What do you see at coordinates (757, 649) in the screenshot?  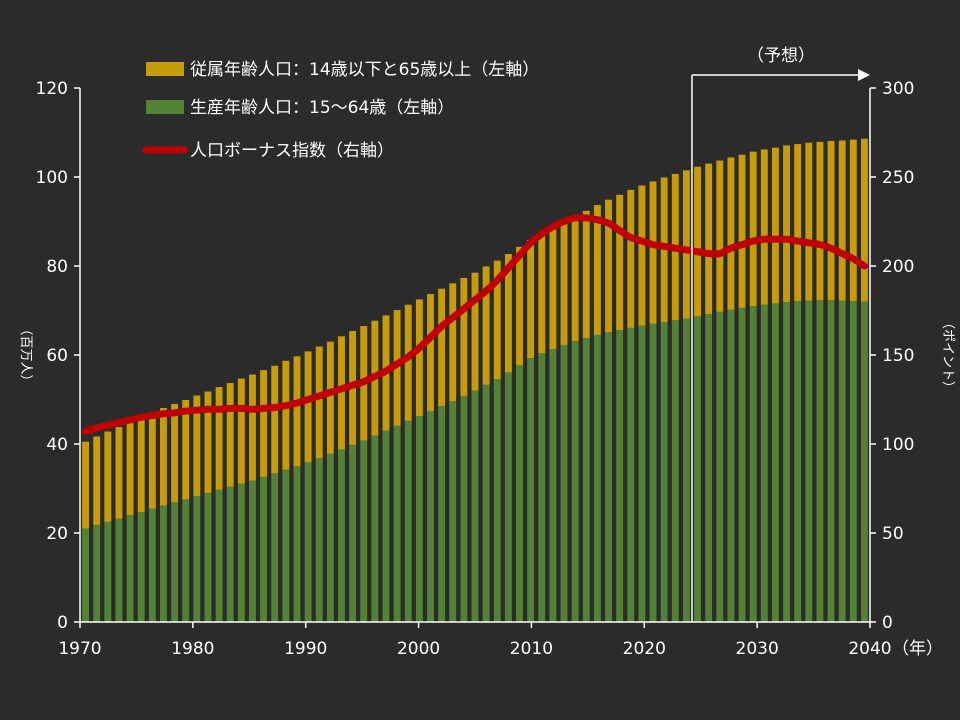 I see `x-tick-label: 2030` at bounding box center [757, 649].